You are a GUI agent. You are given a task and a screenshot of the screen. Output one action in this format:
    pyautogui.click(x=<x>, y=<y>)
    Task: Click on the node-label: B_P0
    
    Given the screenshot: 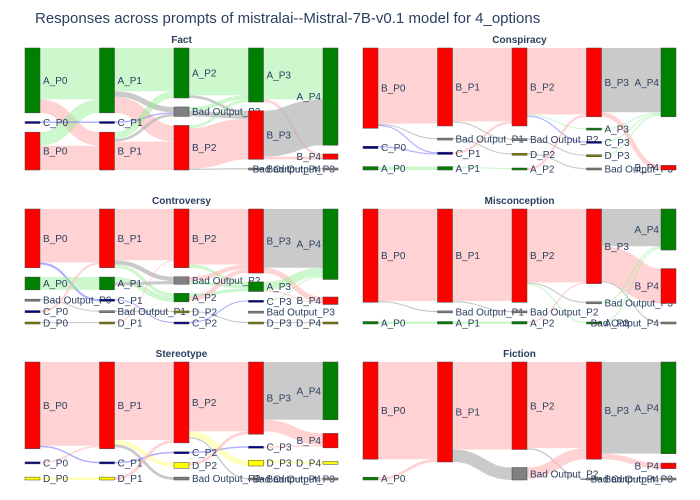 What is the action you would take?
    pyautogui.click(x=393, y=256)
    